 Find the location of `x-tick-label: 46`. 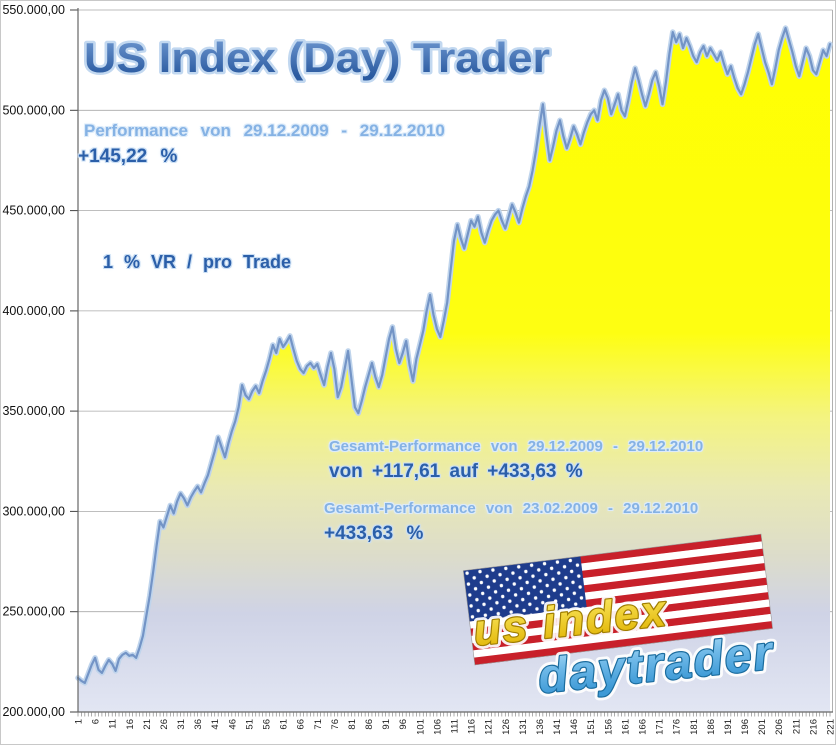

x-tick-label: 46 is located at coordinates (232, 724).